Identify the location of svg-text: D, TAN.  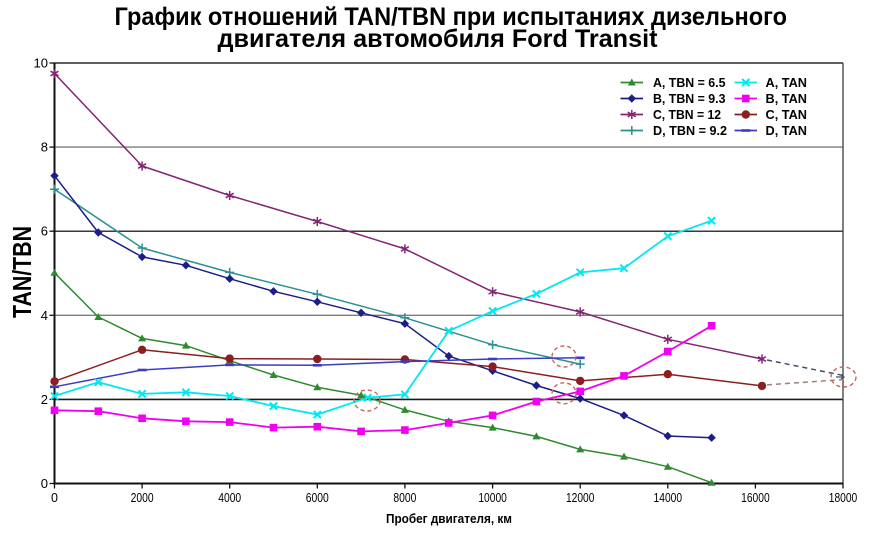
(787, 130).